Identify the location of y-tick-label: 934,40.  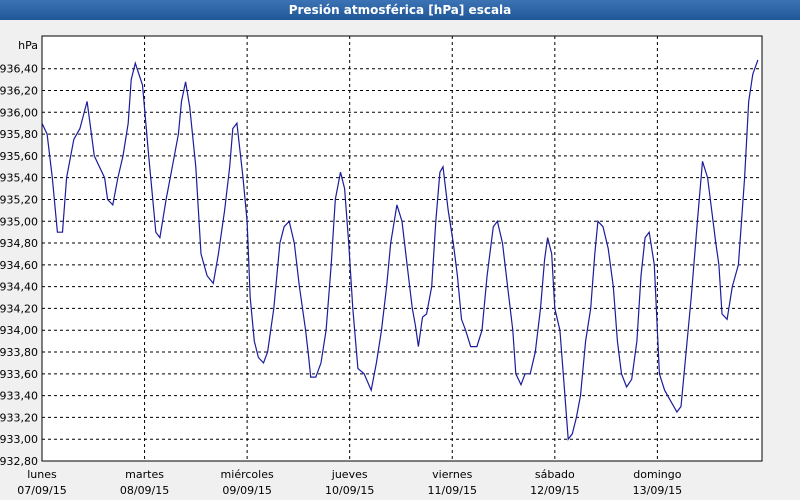
(19, 287).